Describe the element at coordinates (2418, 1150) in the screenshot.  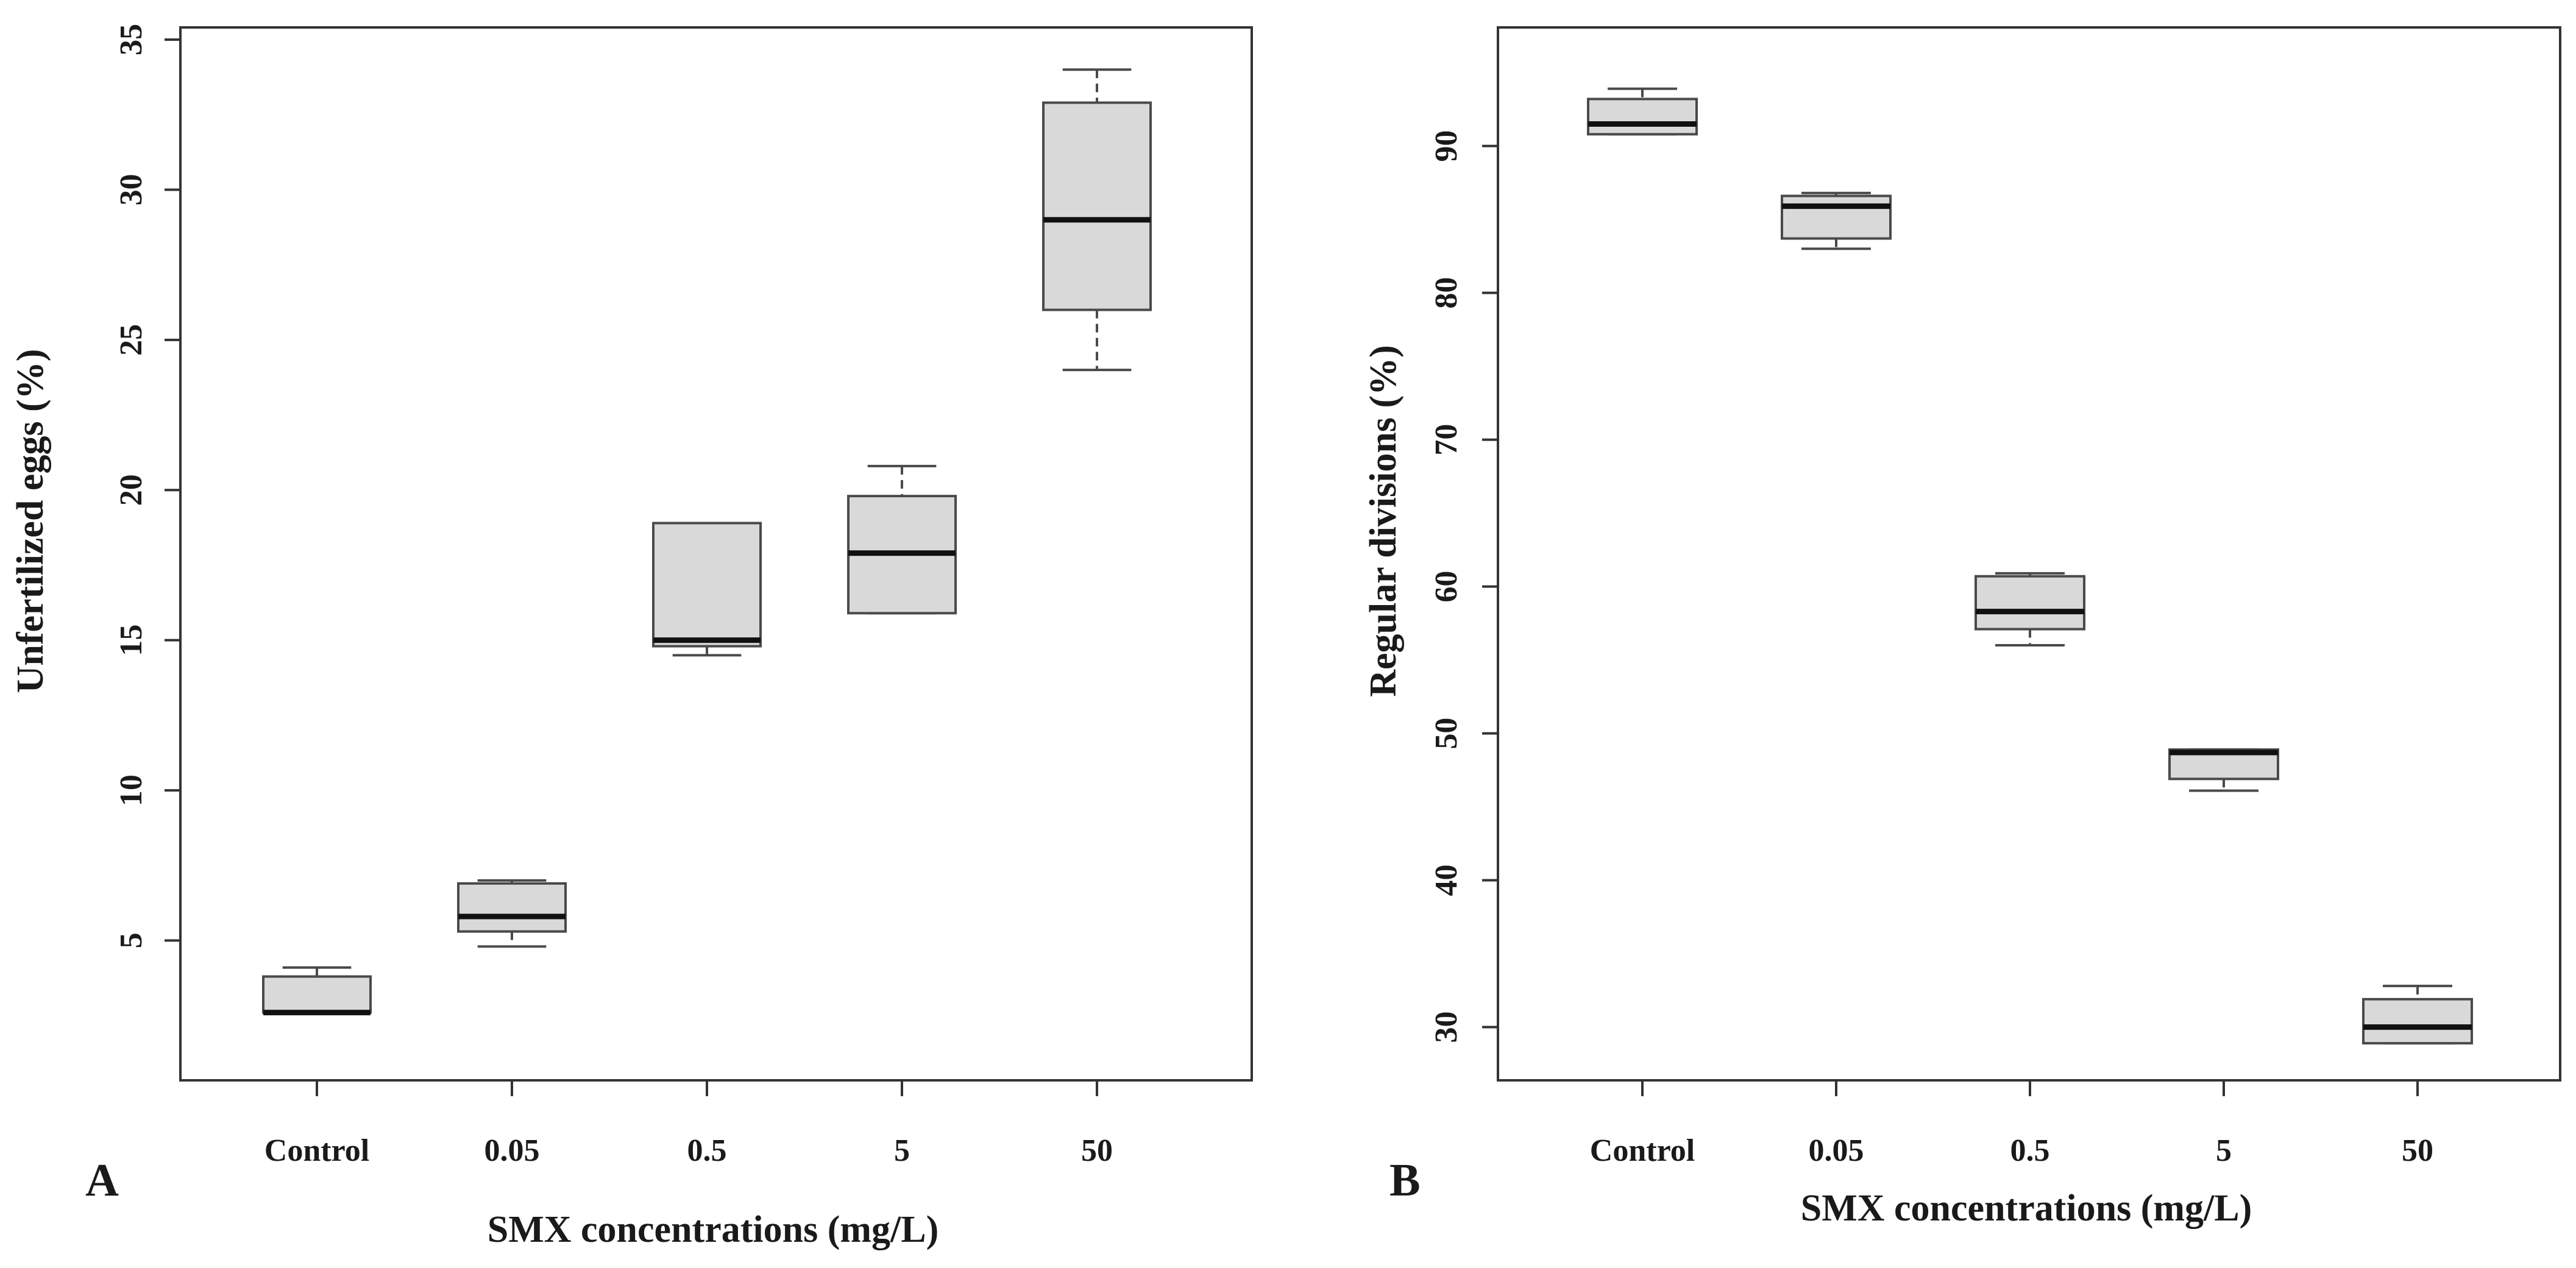
I see `panel-b-xtick-label: 50` at that location.